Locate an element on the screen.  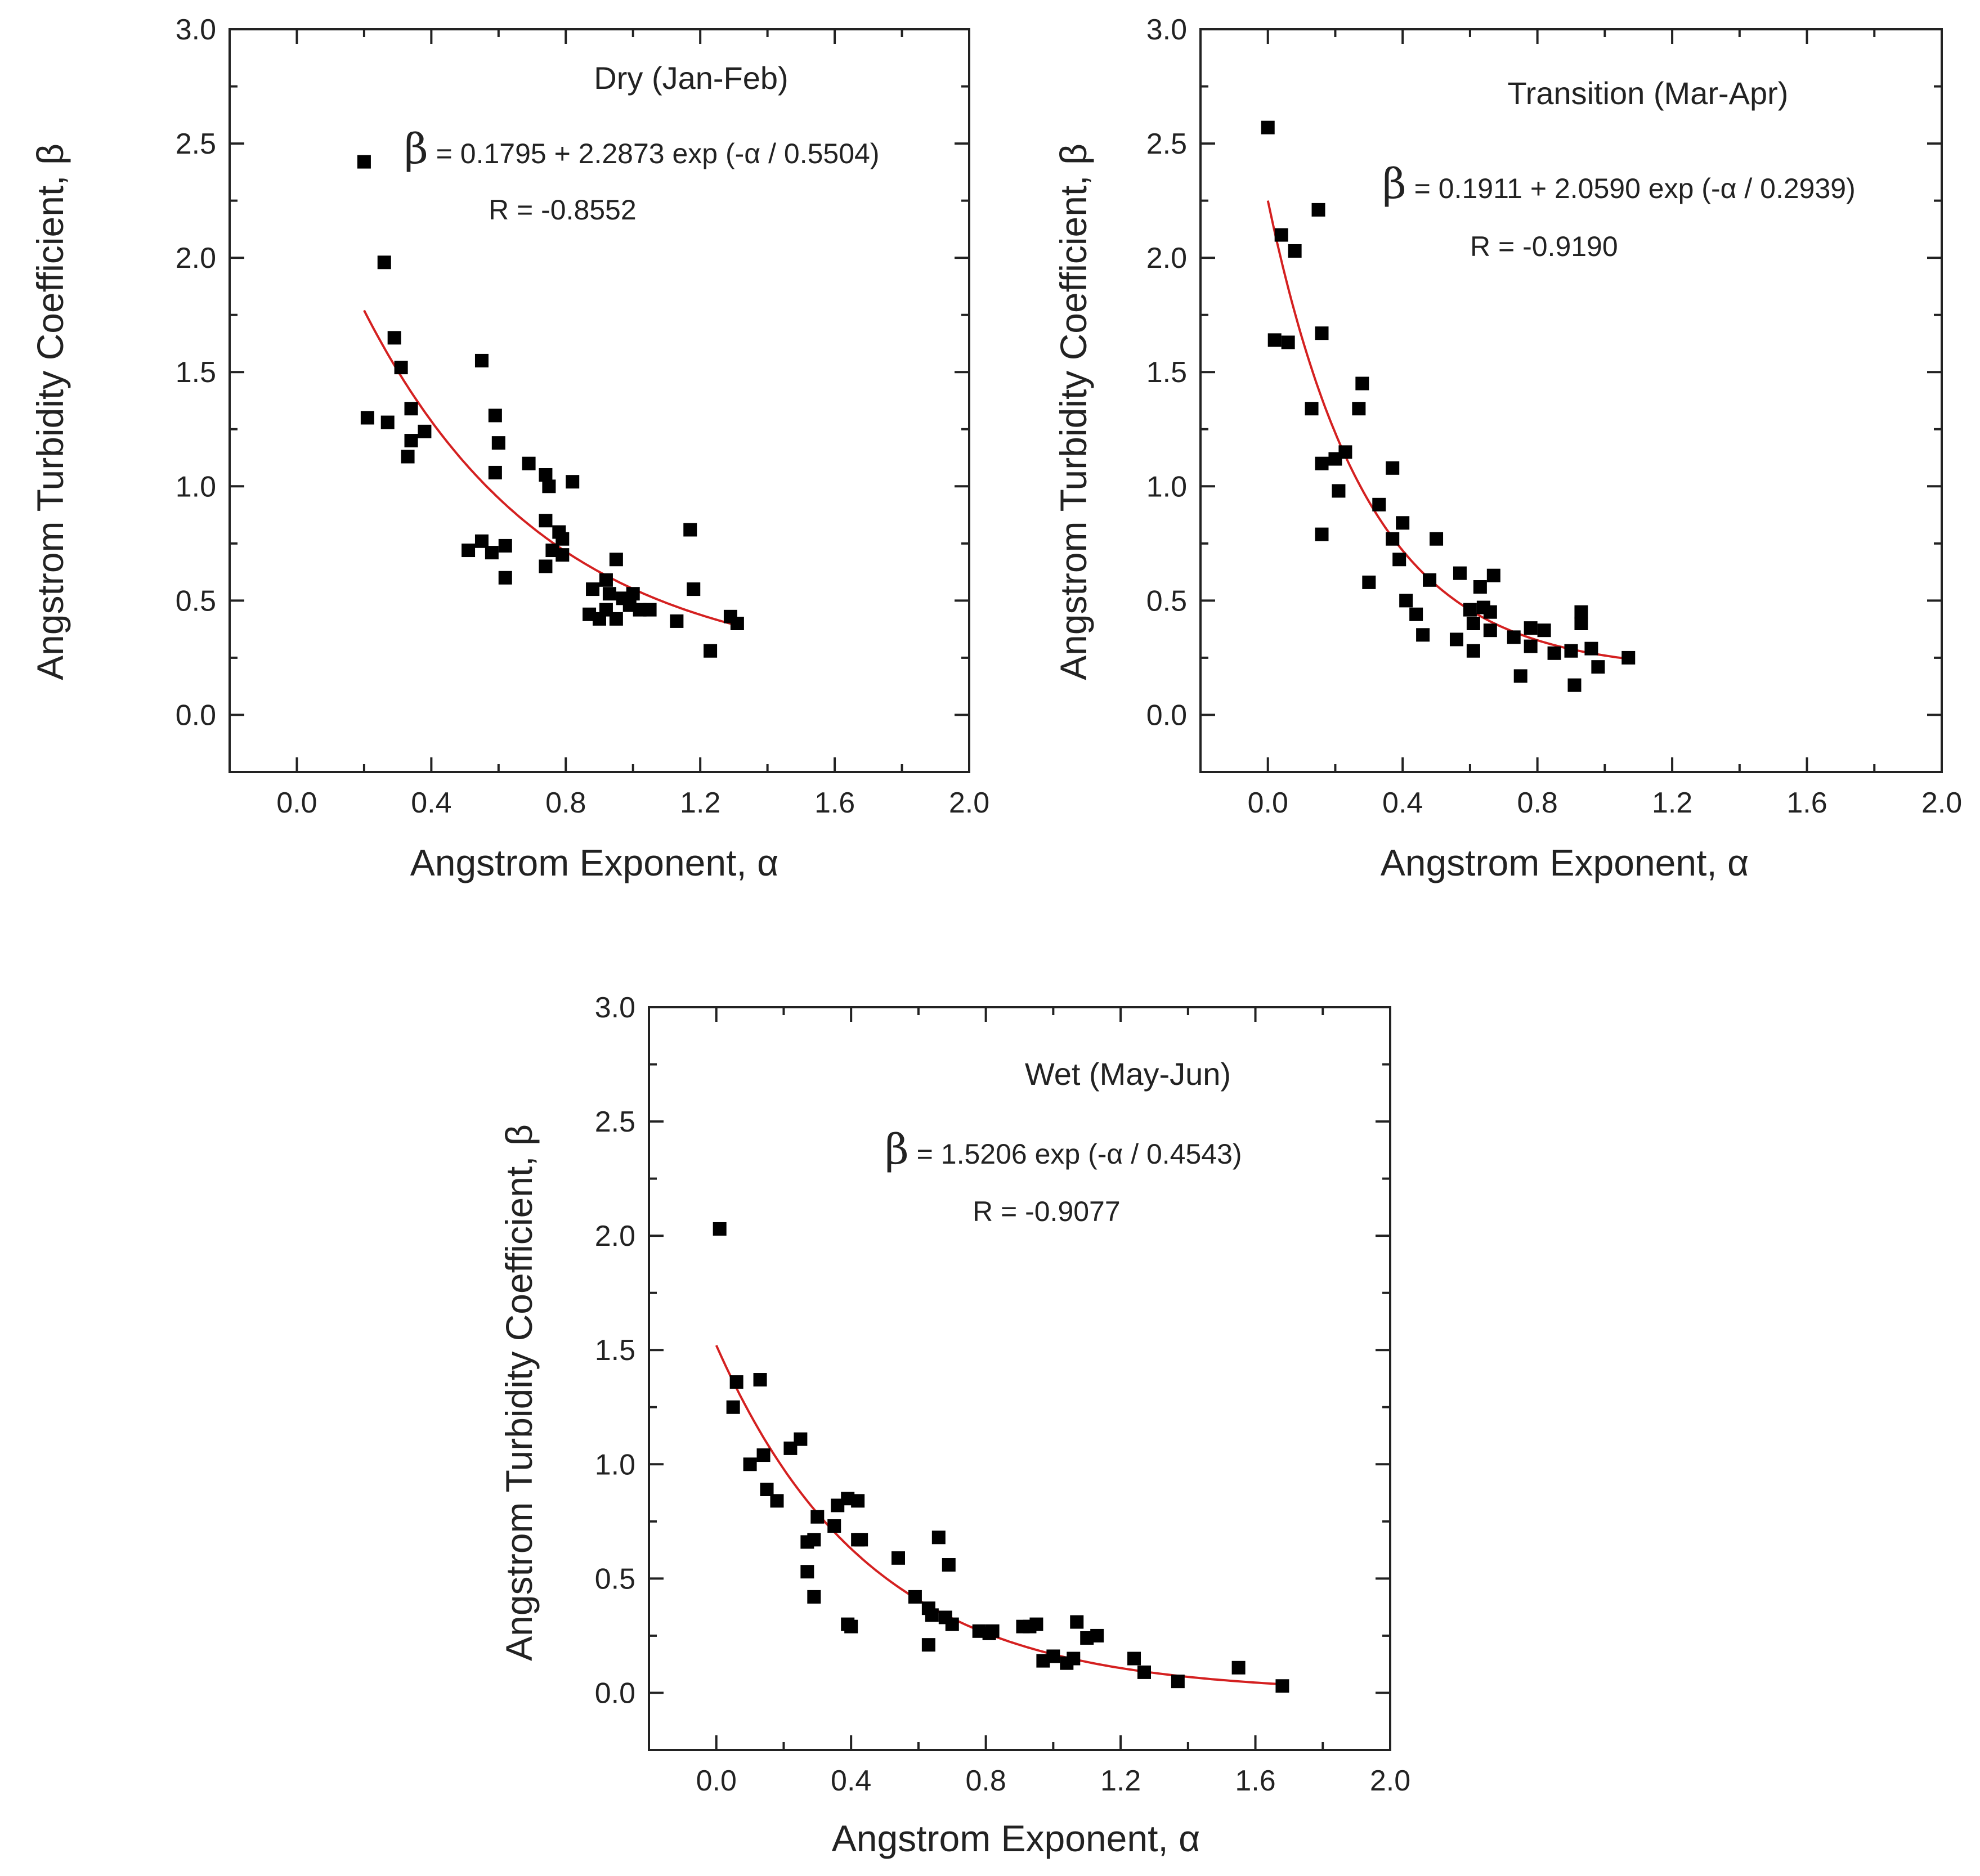
wet-x-tick-label: 0.4 is located at coordinates (851, 1781).